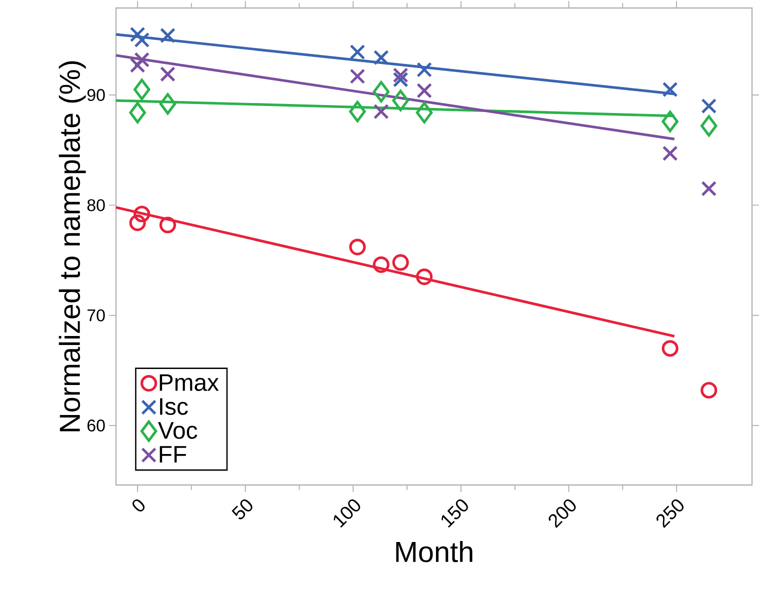 The height and width of the screenshot is (606, 759). What do you see at coordinates (96, 315) in the screenshot?
I see `y-tick-label: 70` at bounding box center [96, 315].